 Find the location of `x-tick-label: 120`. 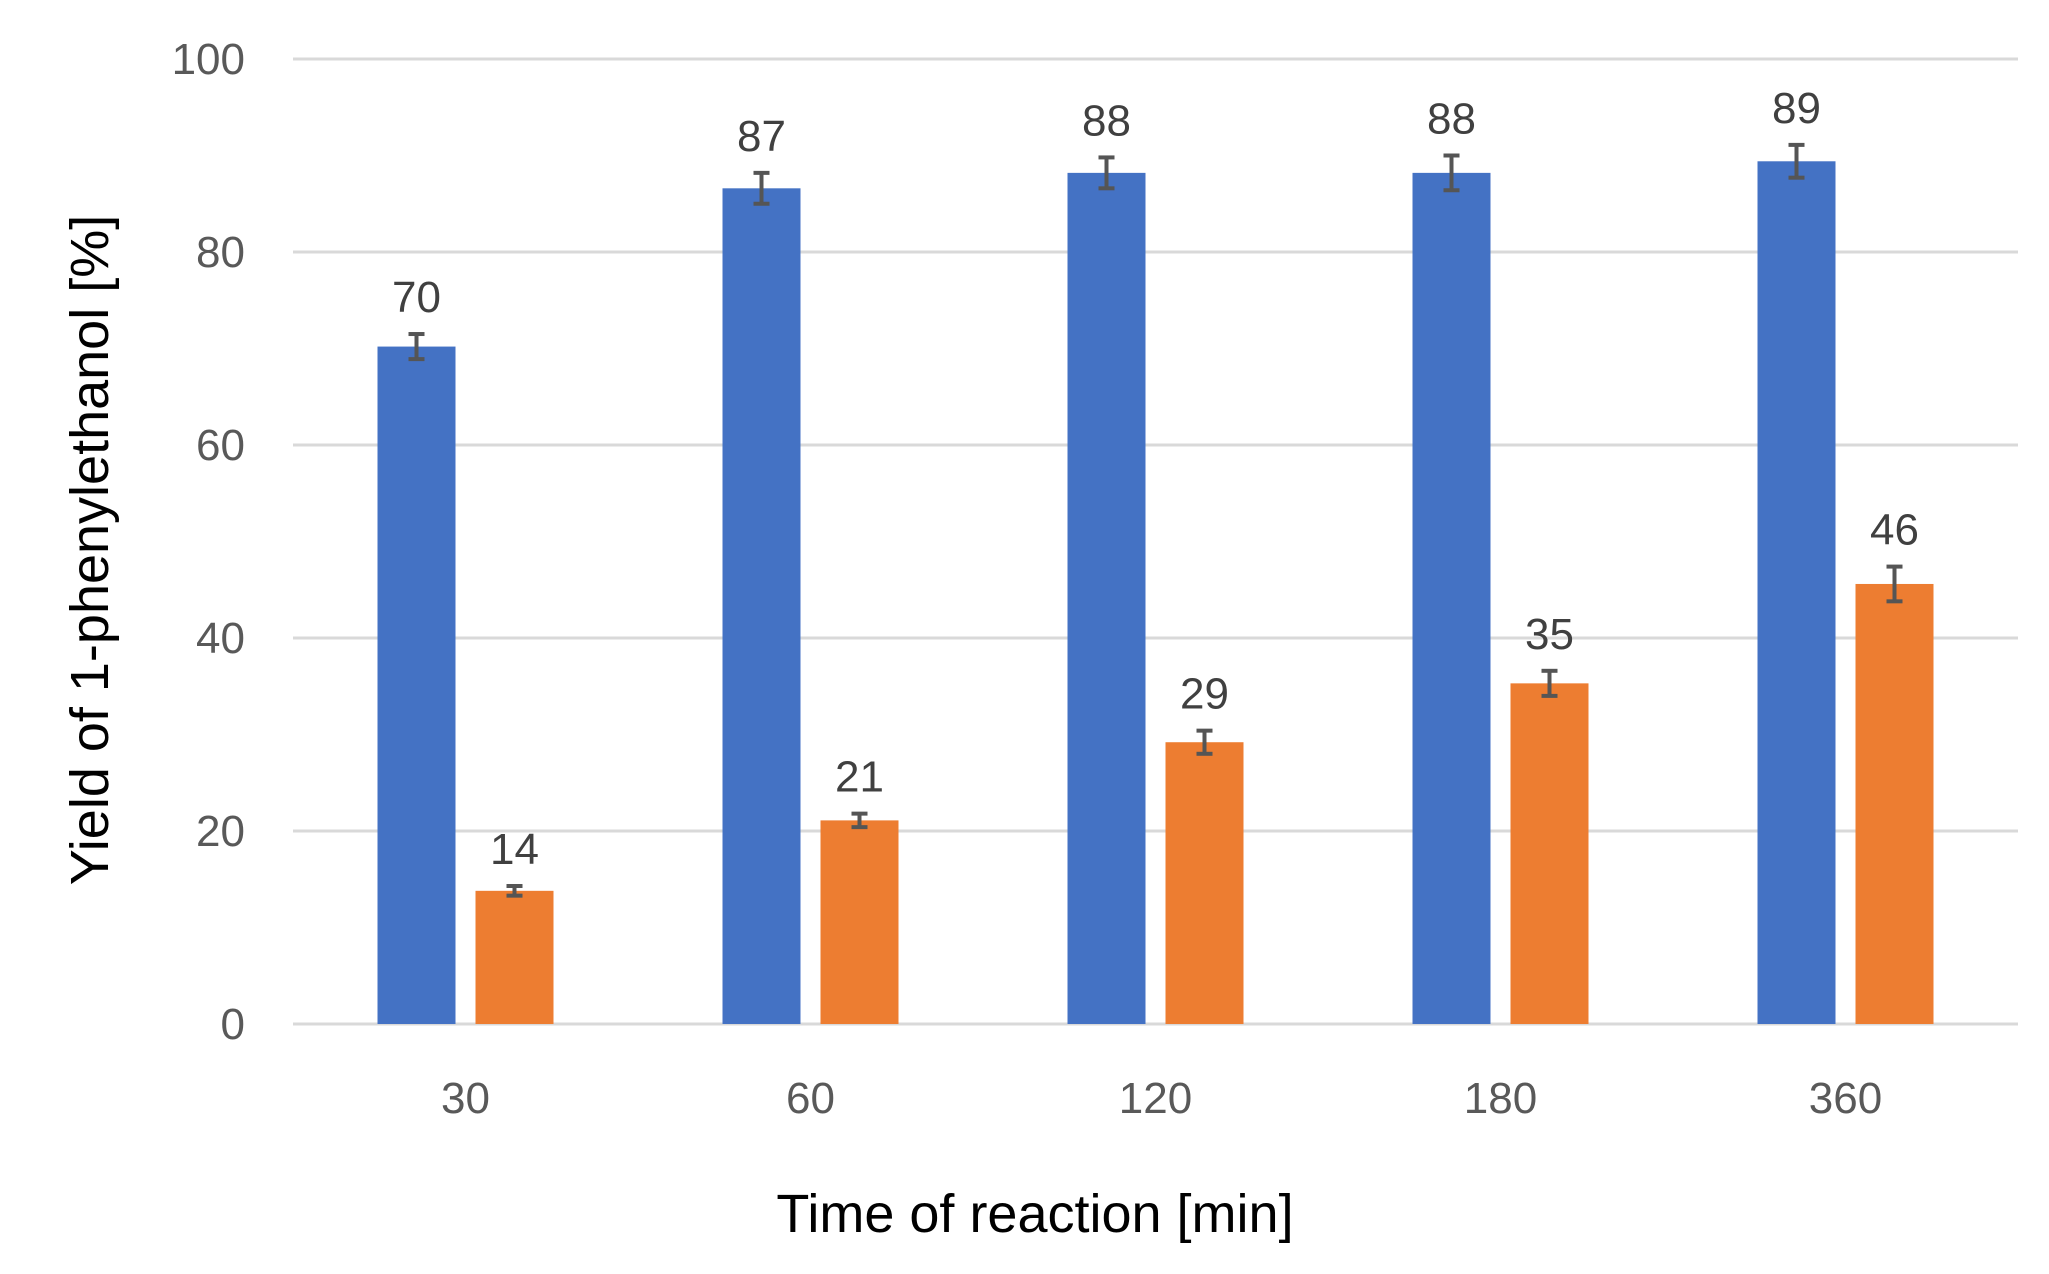

x-tick-label: 120 is located at coordinates (1155, 1098).